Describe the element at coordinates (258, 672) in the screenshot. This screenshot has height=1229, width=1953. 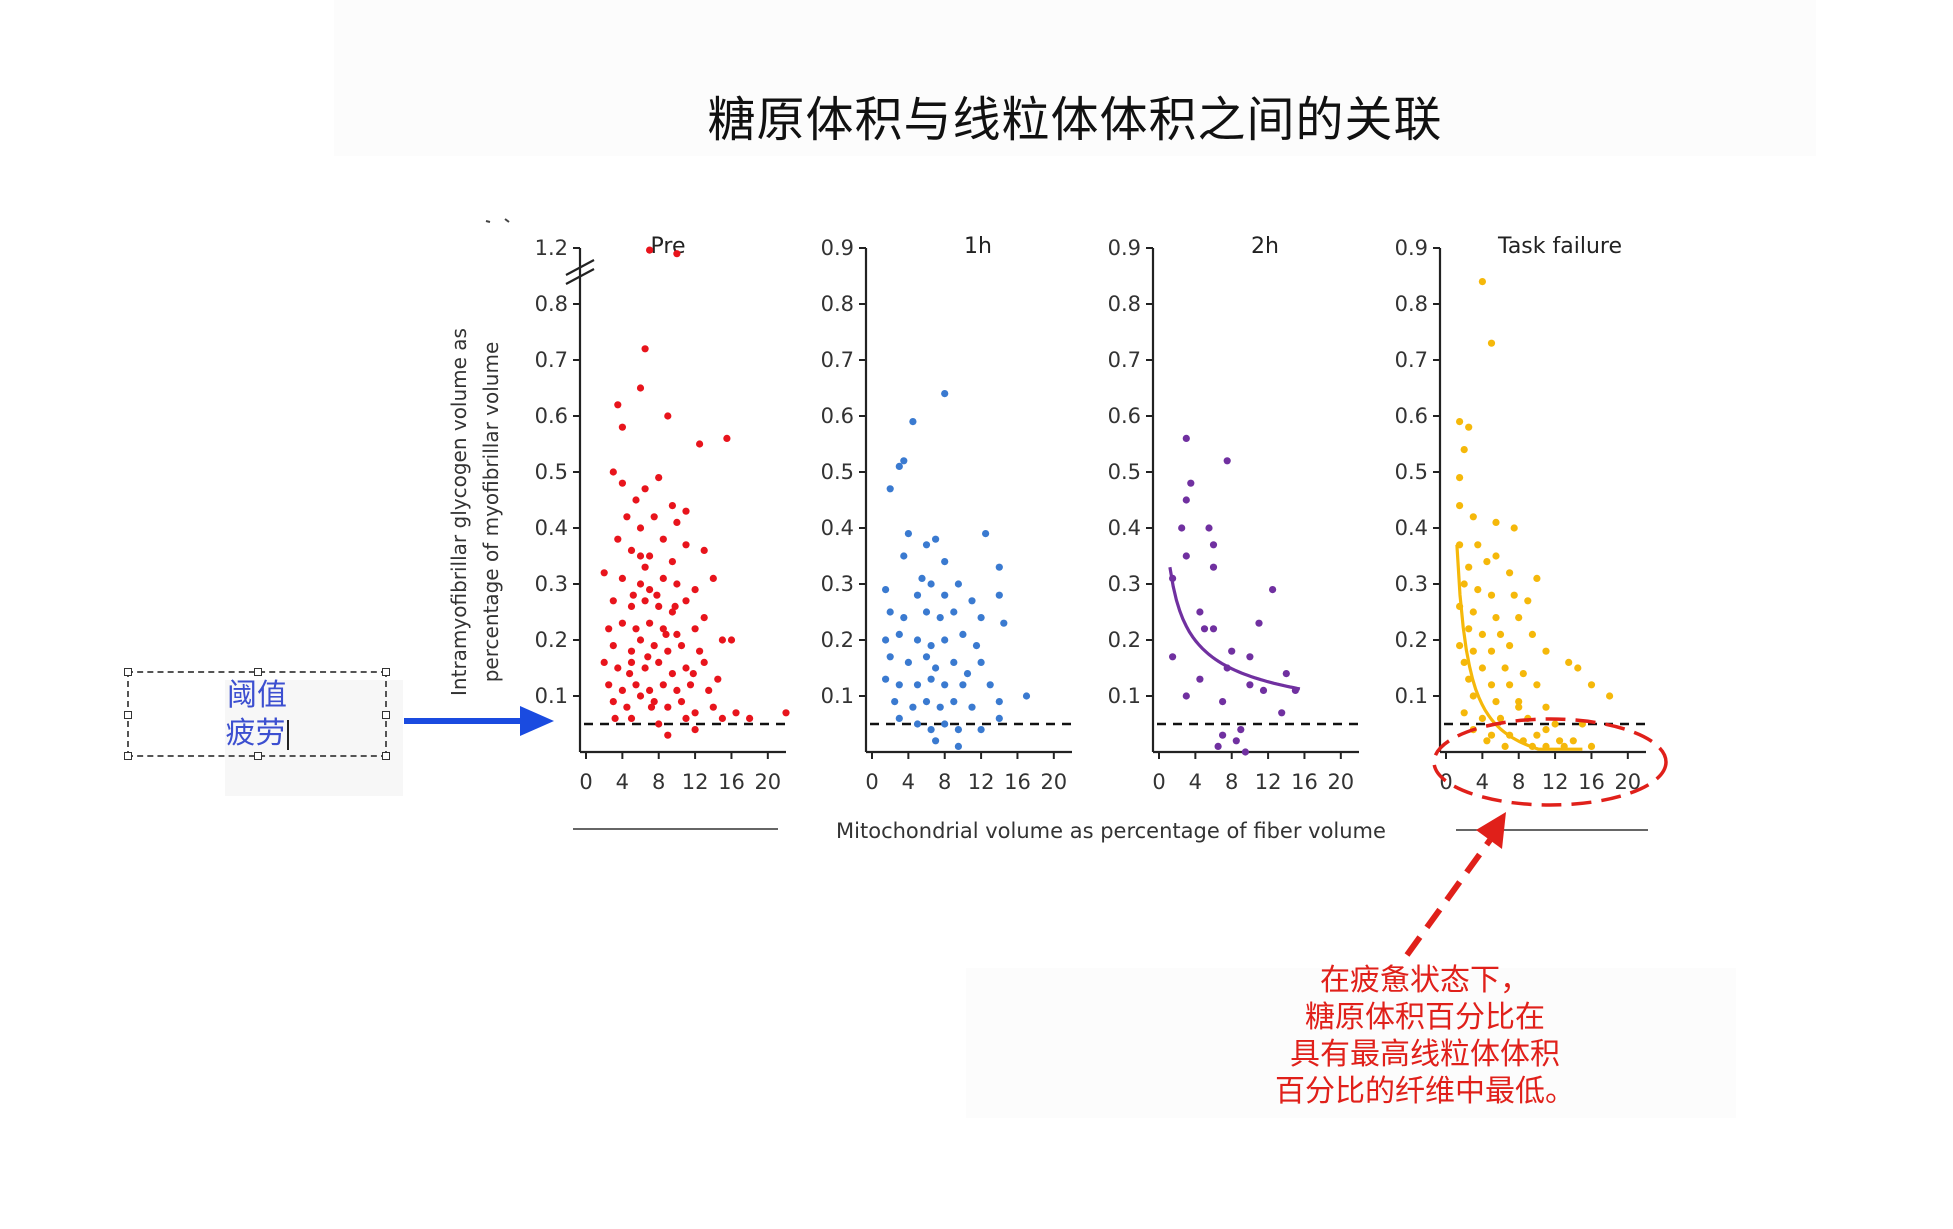
I see `resize-handle-top` at that location.